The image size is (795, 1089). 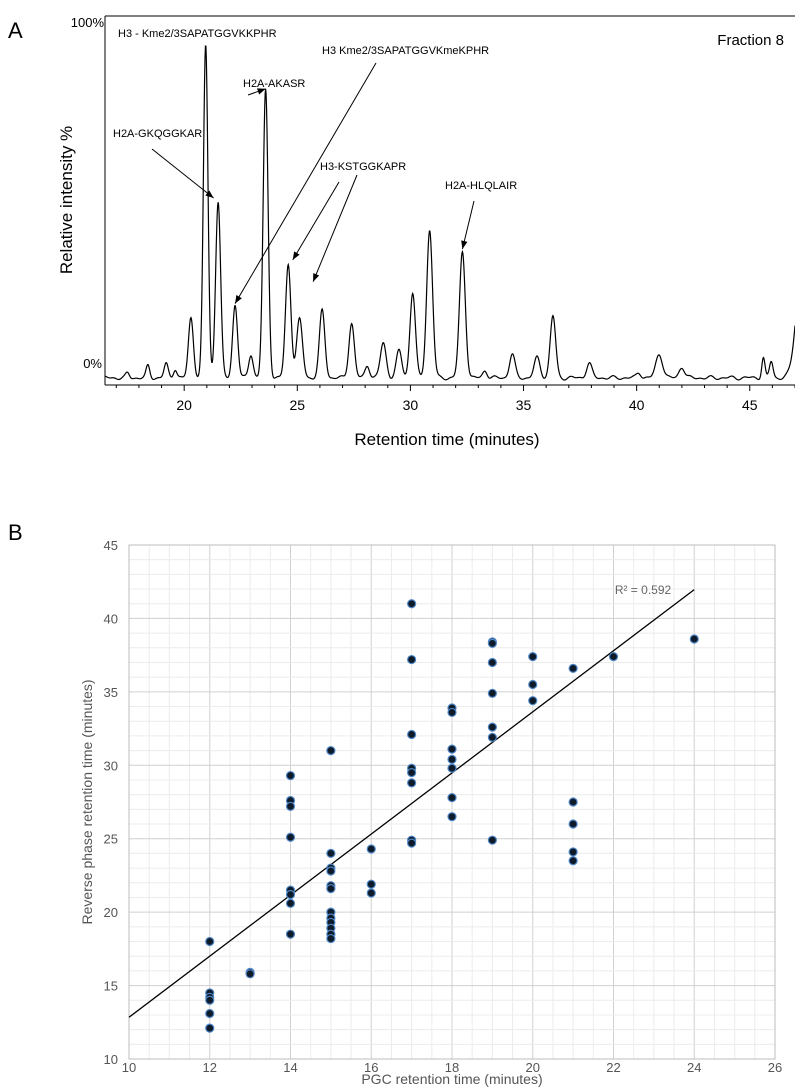 I want to click on y-tick-label: 35, so click(x=111, y=692).